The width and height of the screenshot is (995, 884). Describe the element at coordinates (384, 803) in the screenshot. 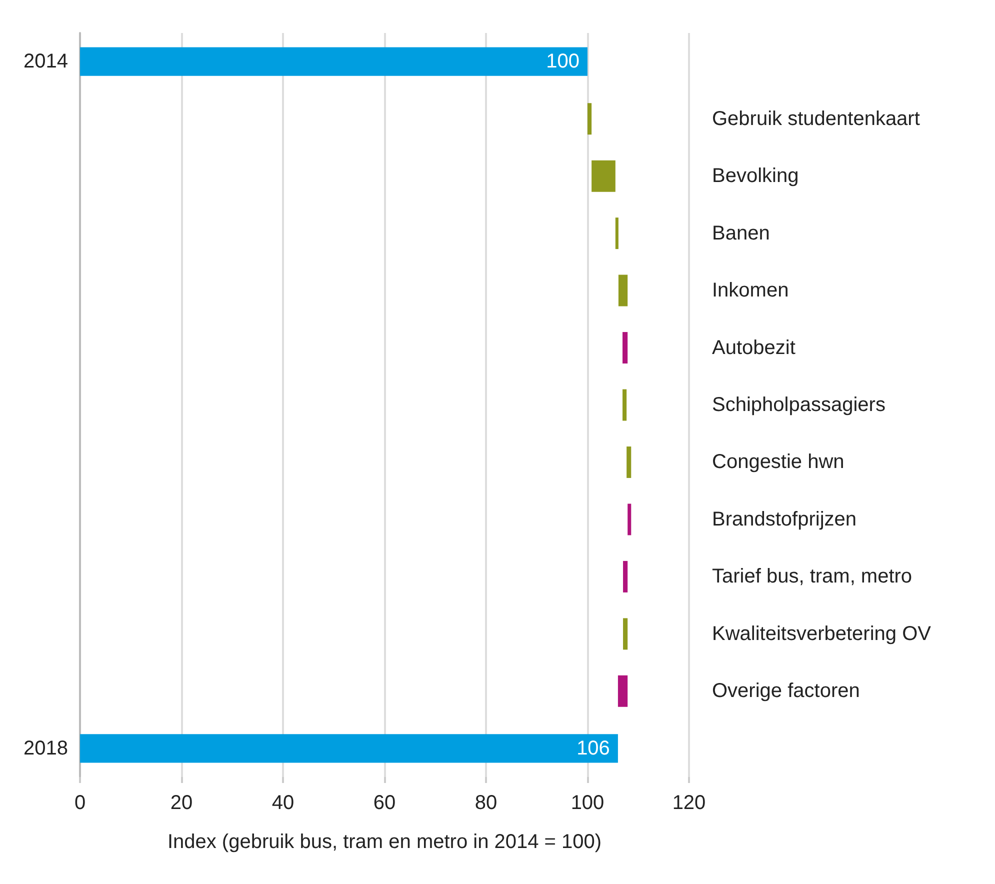

I see `x-tick-label: 60` at that location.